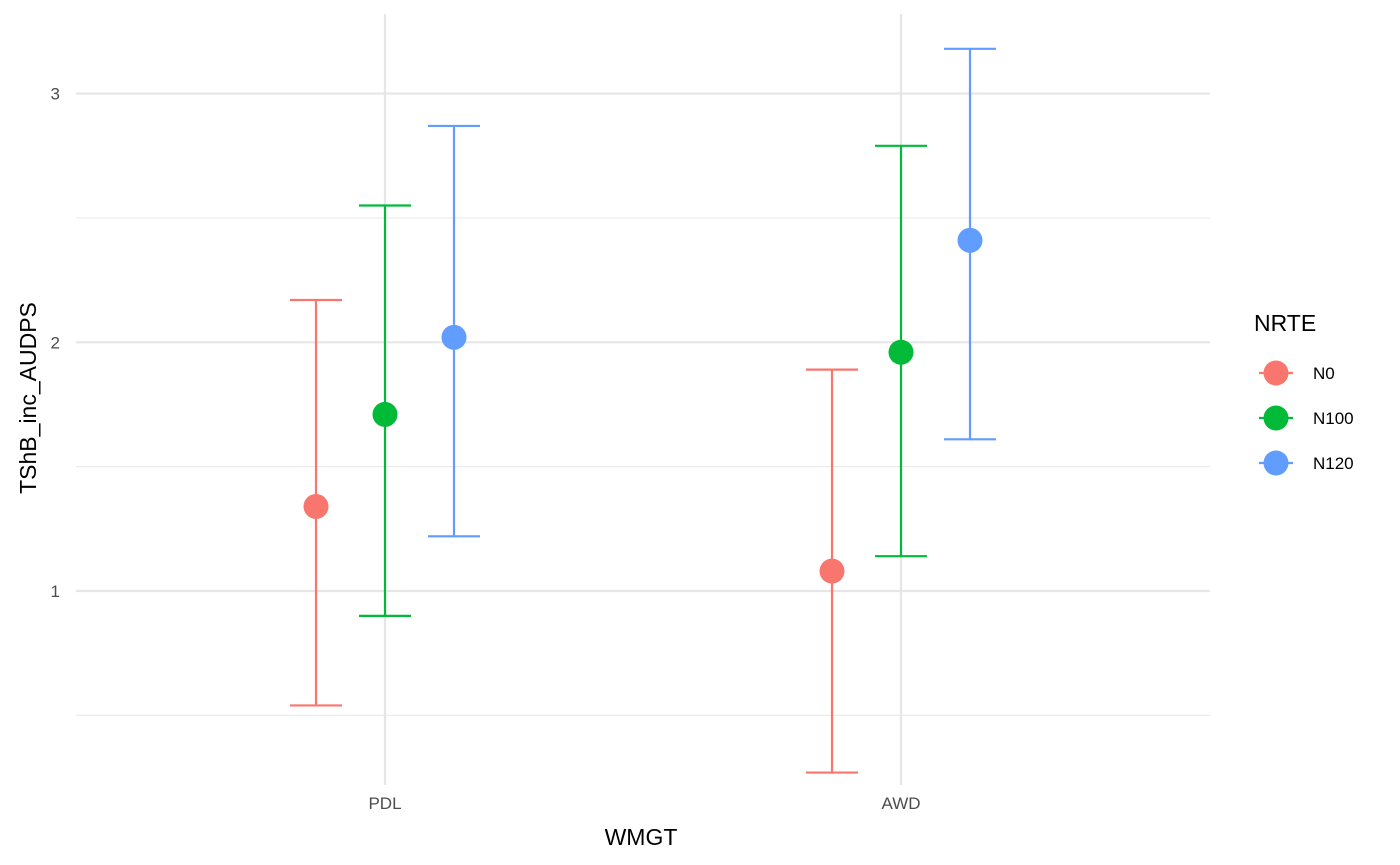  What do you see at coordinates (1333, 463) in the screenshot?
I see `legend-label: N120` at bounding box center [1333, 463].